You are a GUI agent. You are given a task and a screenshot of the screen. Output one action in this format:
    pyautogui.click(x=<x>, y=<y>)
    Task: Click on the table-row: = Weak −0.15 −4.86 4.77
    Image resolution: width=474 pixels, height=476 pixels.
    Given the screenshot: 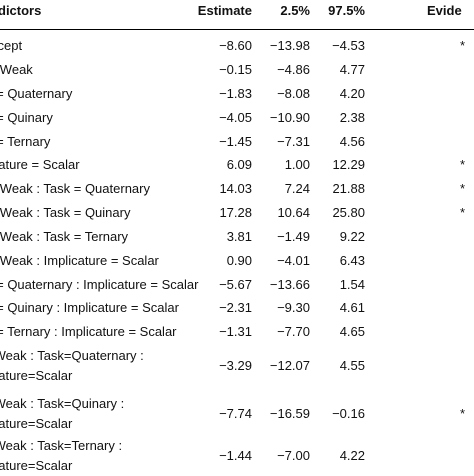 What is the action you would take?
    pyautogui.click(x=237, y=70)
    